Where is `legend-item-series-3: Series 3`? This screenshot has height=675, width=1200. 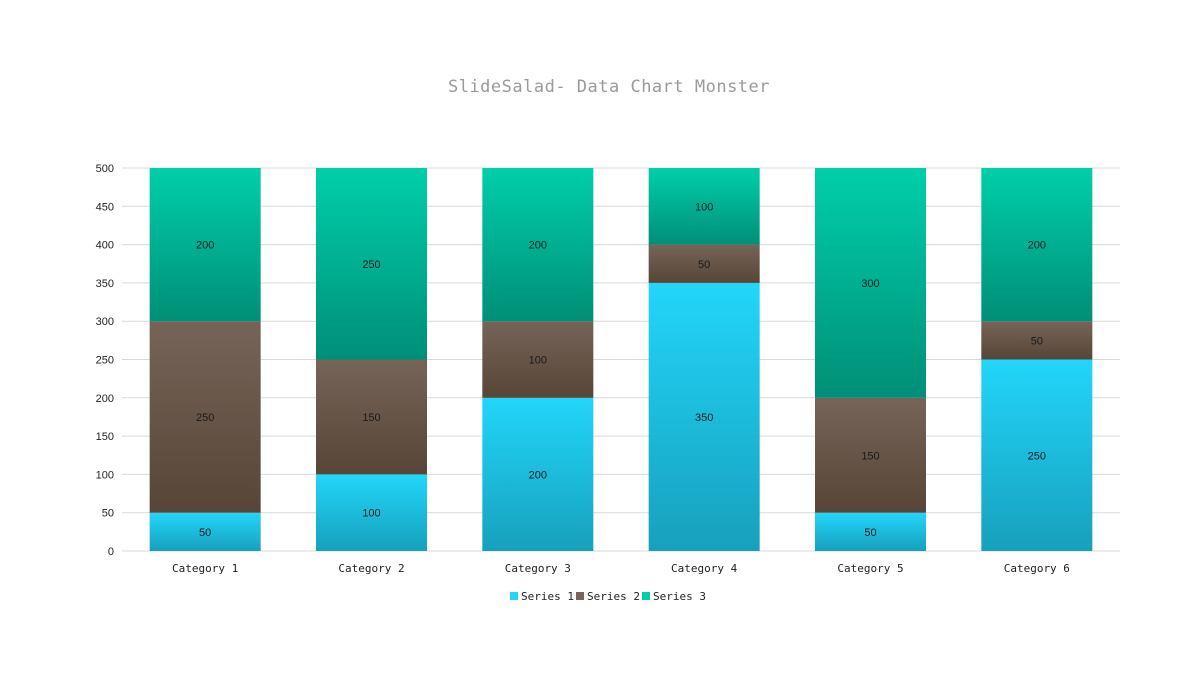
legend-item-series-3: Series 3 is located at coordinates (674, 596).